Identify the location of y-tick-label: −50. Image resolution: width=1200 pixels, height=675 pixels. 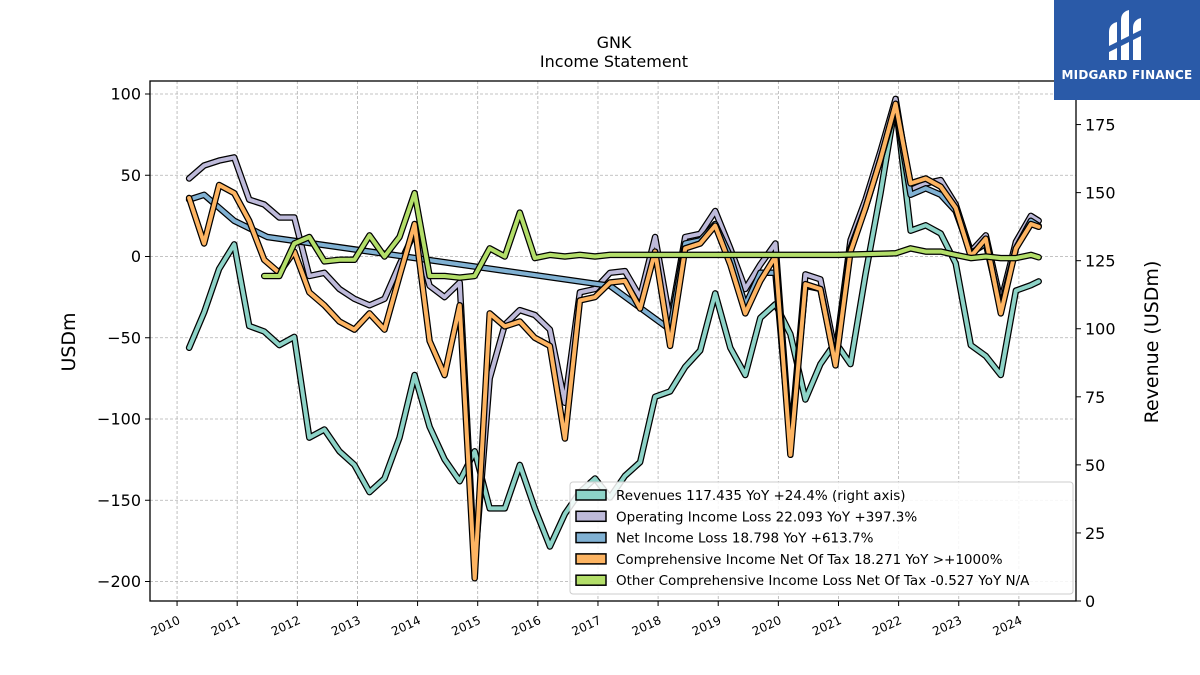
(124, 337).